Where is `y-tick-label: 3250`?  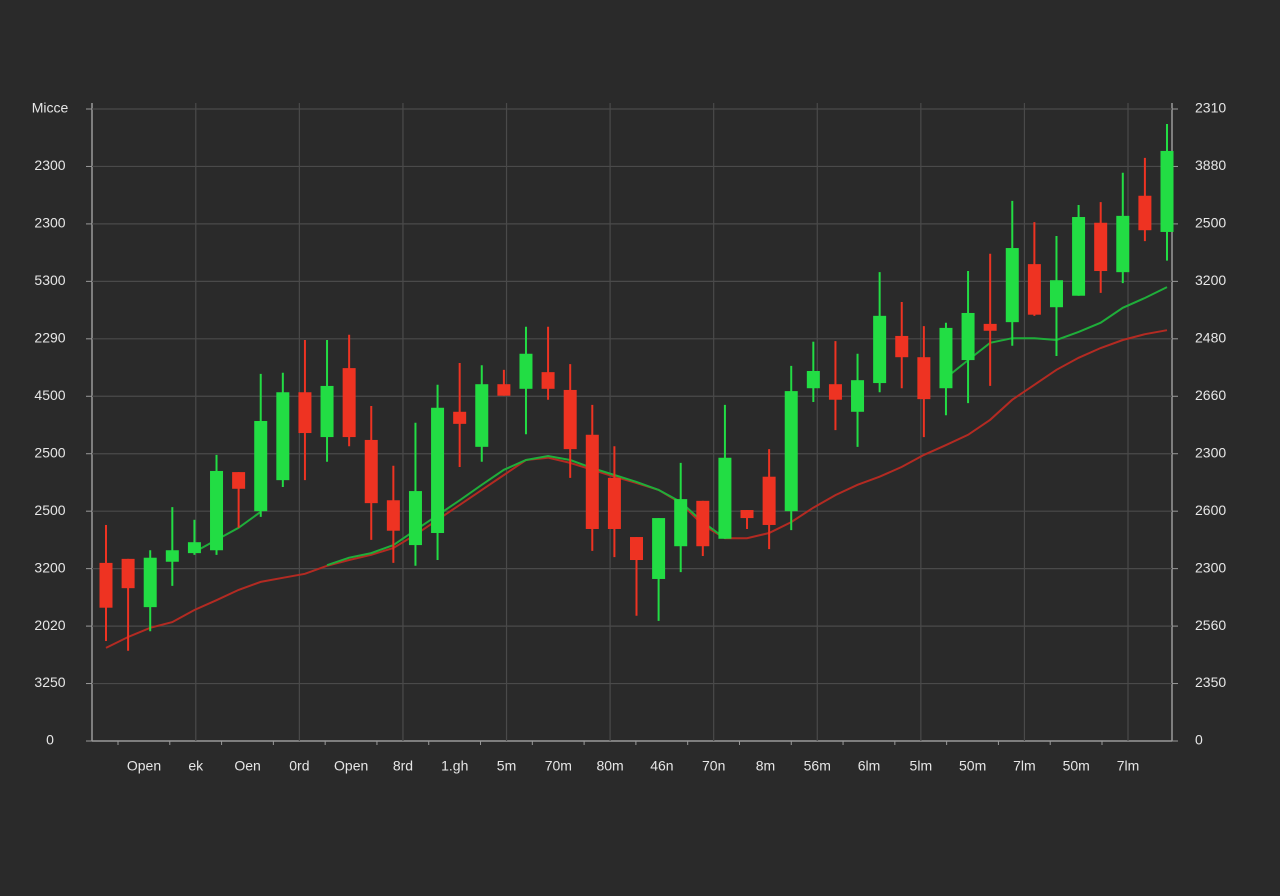 y-tick-label: 3250 is located at coordinates (49, 682).